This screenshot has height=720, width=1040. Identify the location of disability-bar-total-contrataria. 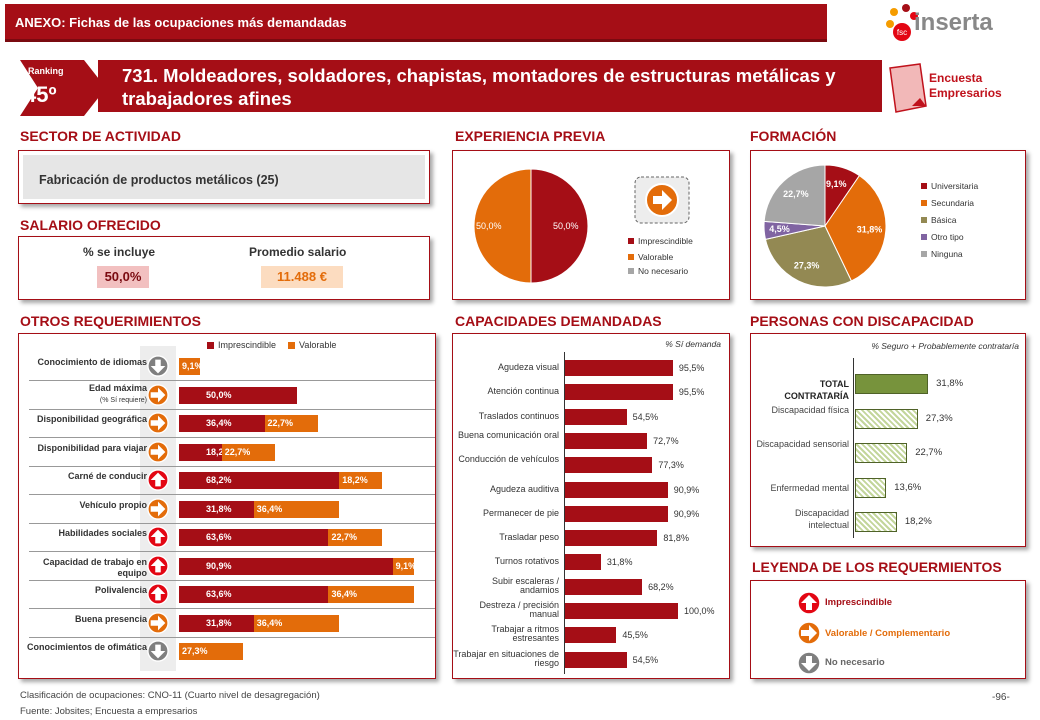
(892, 384).